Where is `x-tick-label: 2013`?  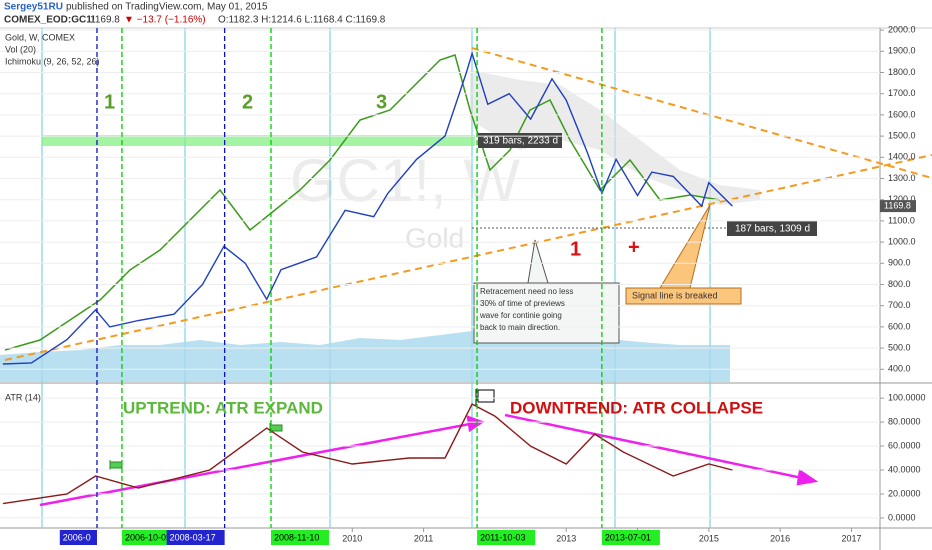
x-tick-label: 2013 is located at coordinates (566, 538).